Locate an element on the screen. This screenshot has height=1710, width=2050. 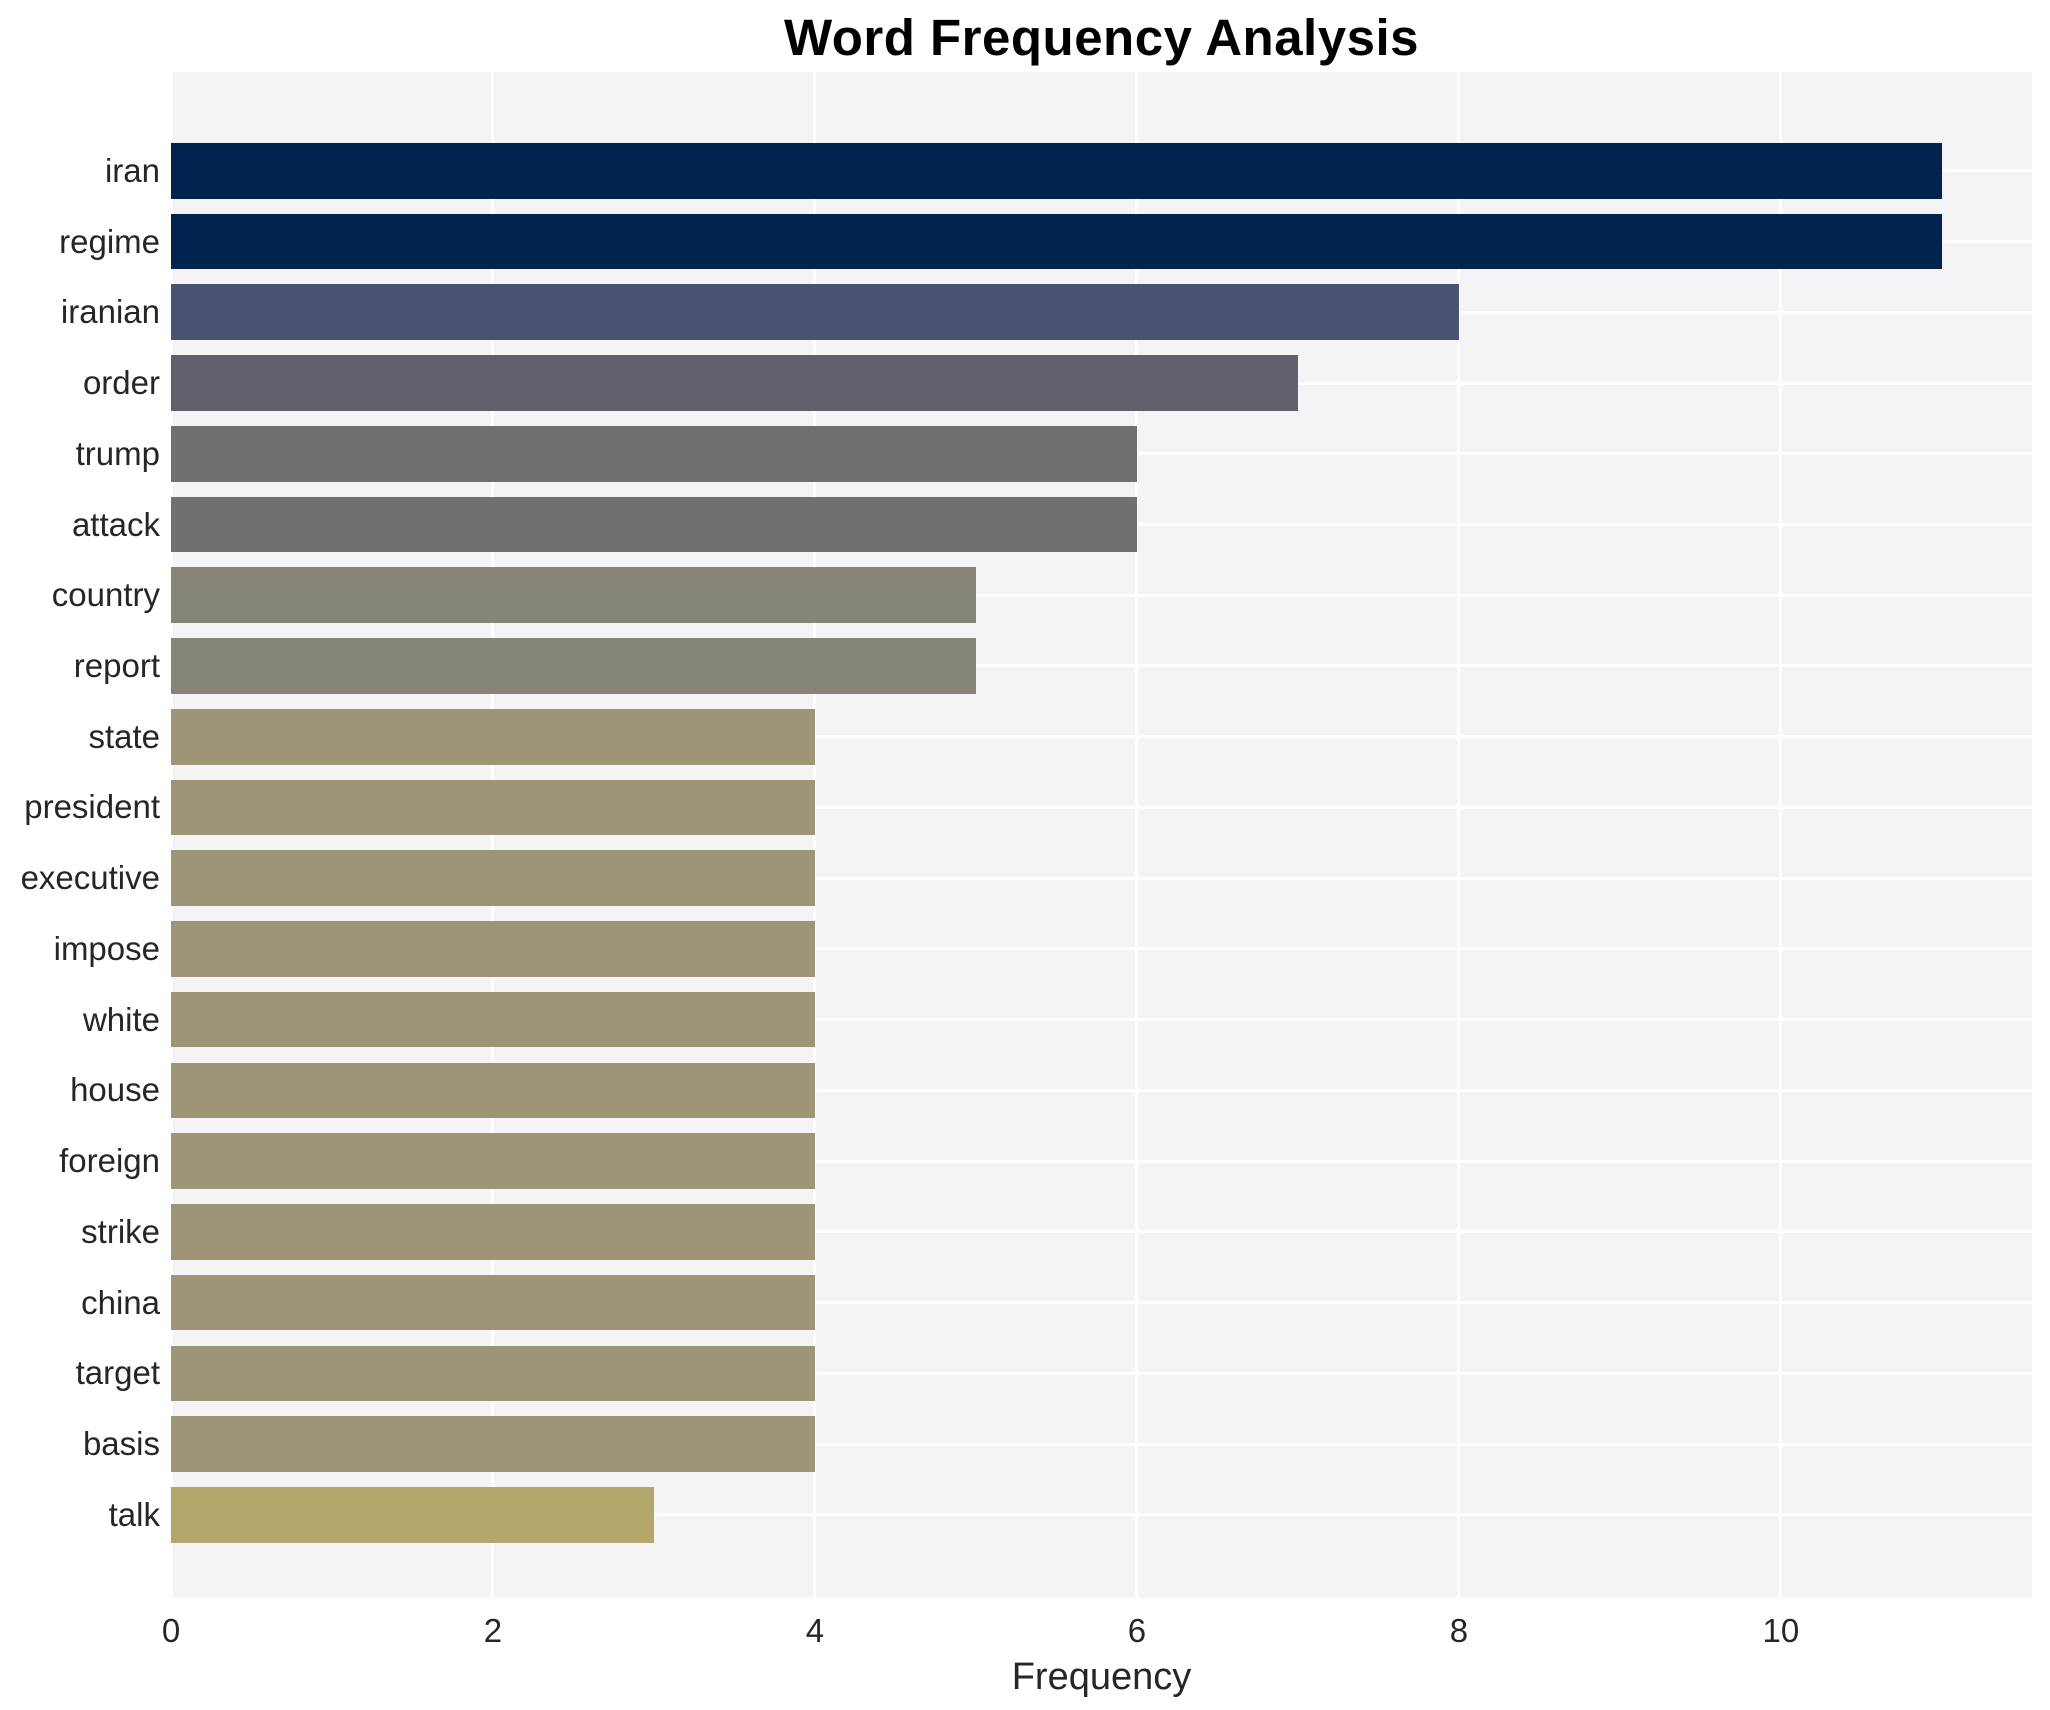
bar-china is located at coordinates (493, 1302).